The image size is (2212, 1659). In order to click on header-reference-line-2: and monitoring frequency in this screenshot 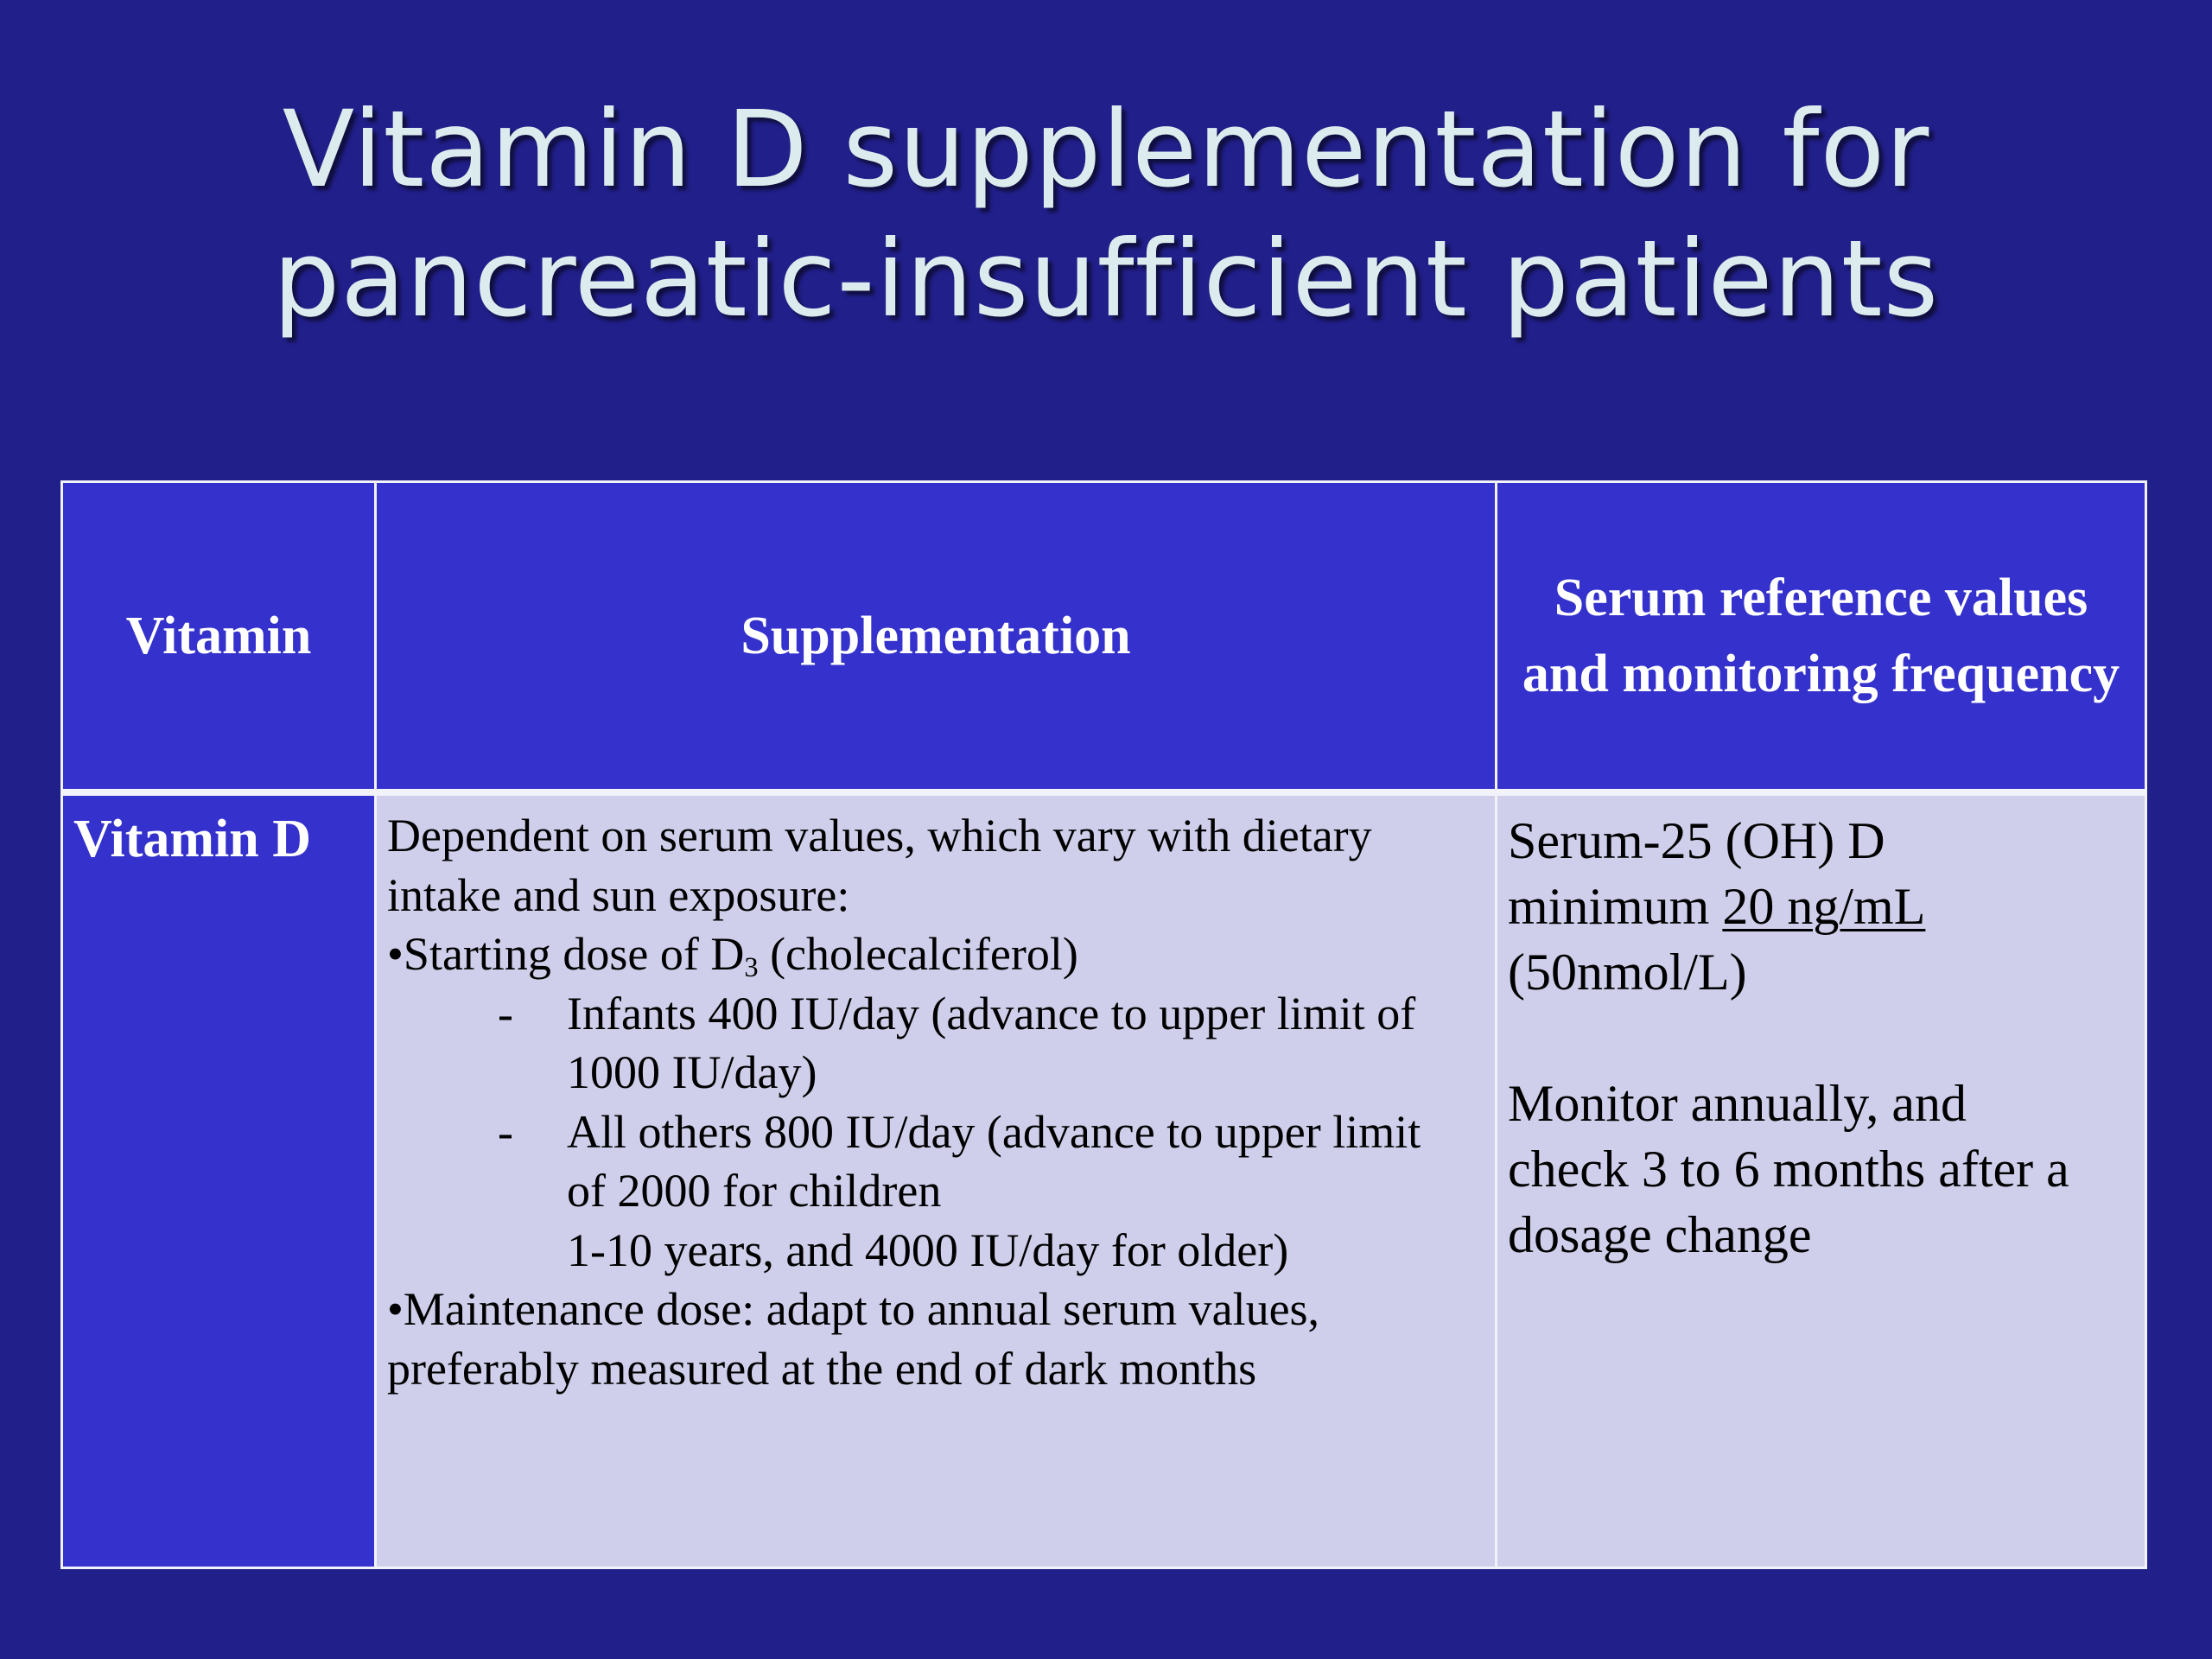, I will do `click(1821, 674)`.